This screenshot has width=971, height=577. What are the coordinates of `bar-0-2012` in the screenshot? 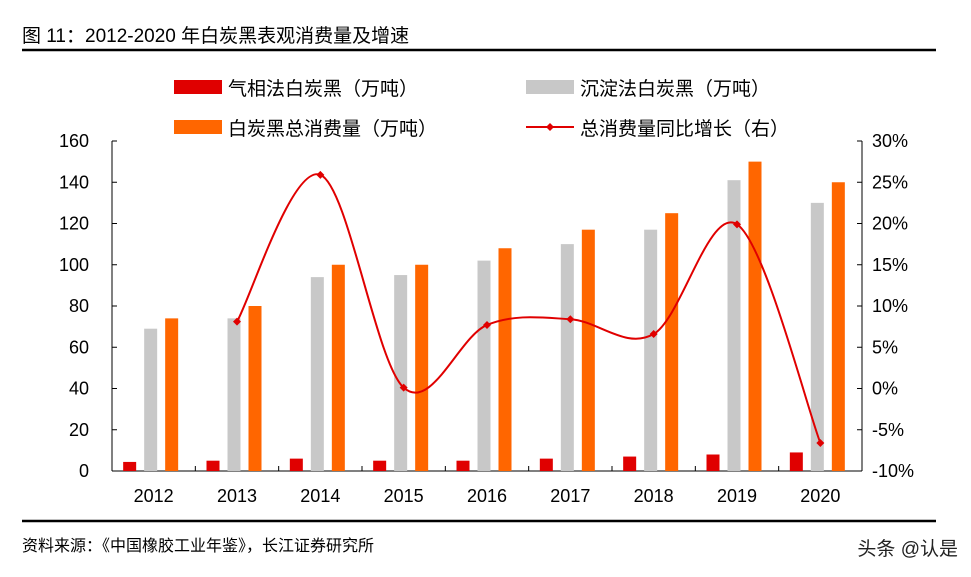 It's located at (130, 466).